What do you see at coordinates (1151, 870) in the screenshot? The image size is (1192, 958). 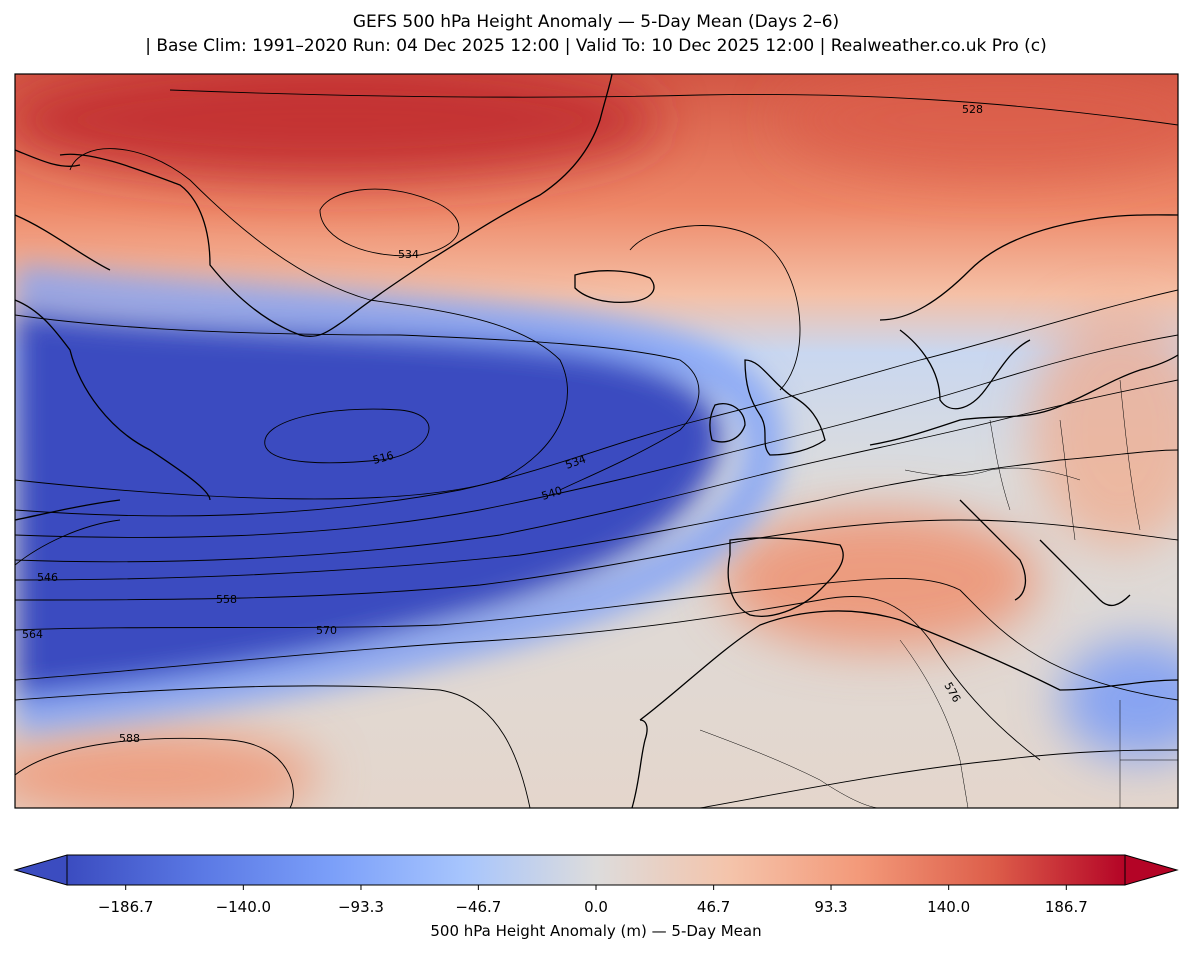 I see `colorbar-max-extend` at bounding box center [1151, 870].